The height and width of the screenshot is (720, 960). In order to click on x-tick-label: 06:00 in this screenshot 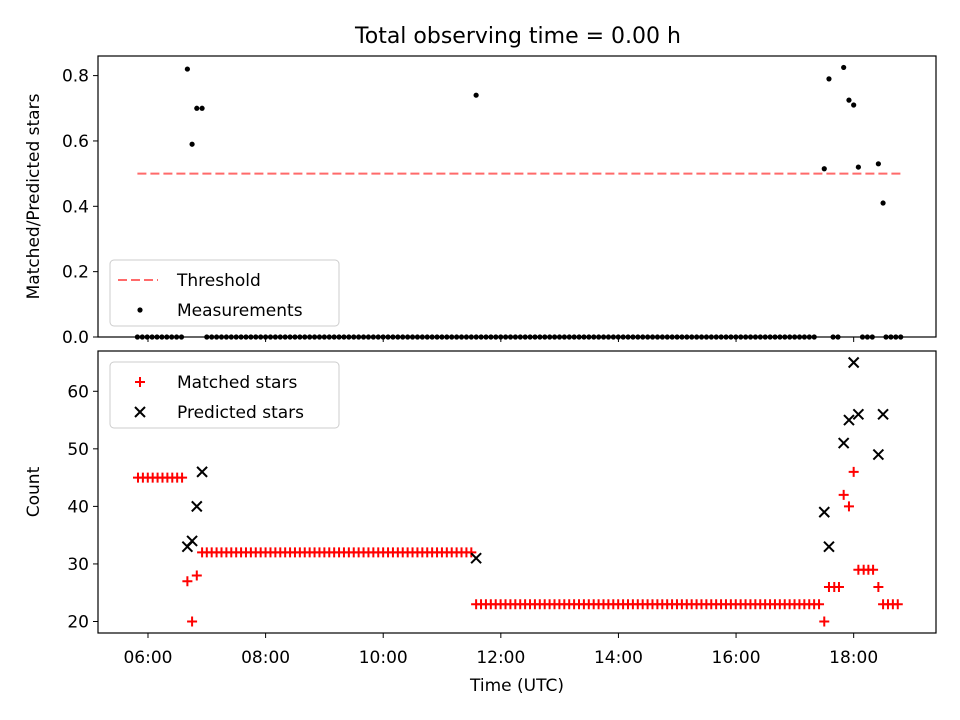, I will do `click(147, 658)`.